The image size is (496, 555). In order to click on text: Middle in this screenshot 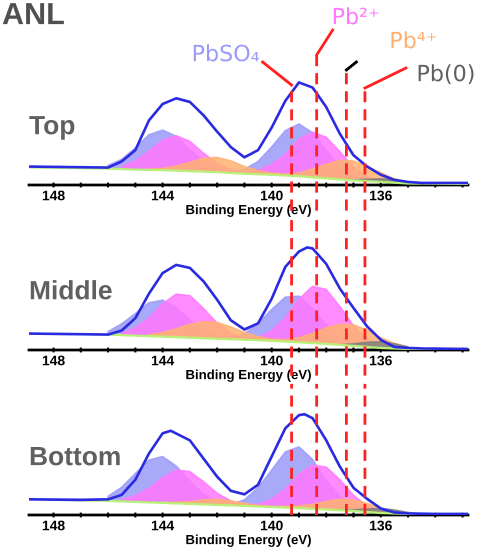, I will do `click(71, 290)`.